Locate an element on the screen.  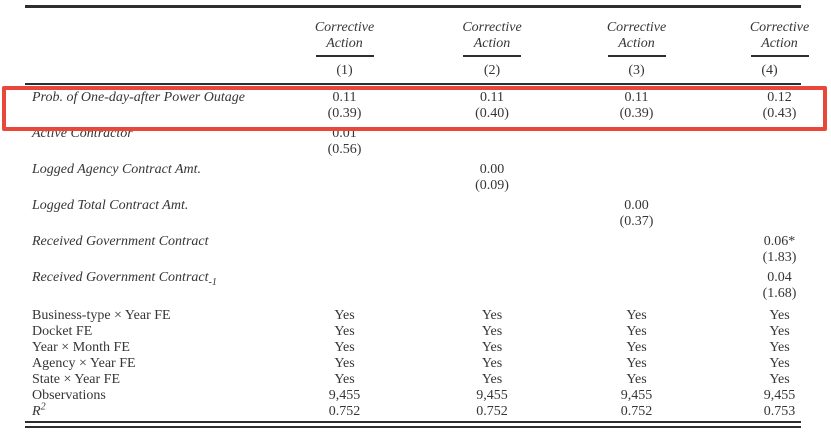
coefficient-cell: 0.00 (0.37) is located at coordinates (636, 214).